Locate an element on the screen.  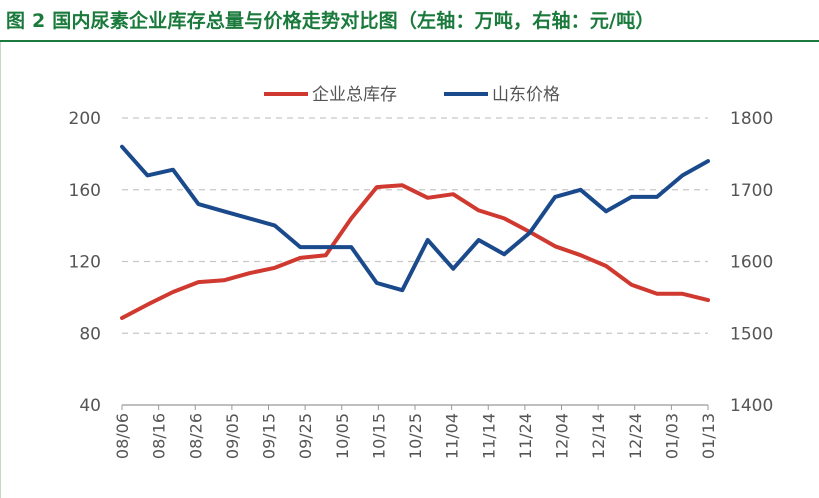
x-tick-label: 01/13 is located at coordinates (708, 436).